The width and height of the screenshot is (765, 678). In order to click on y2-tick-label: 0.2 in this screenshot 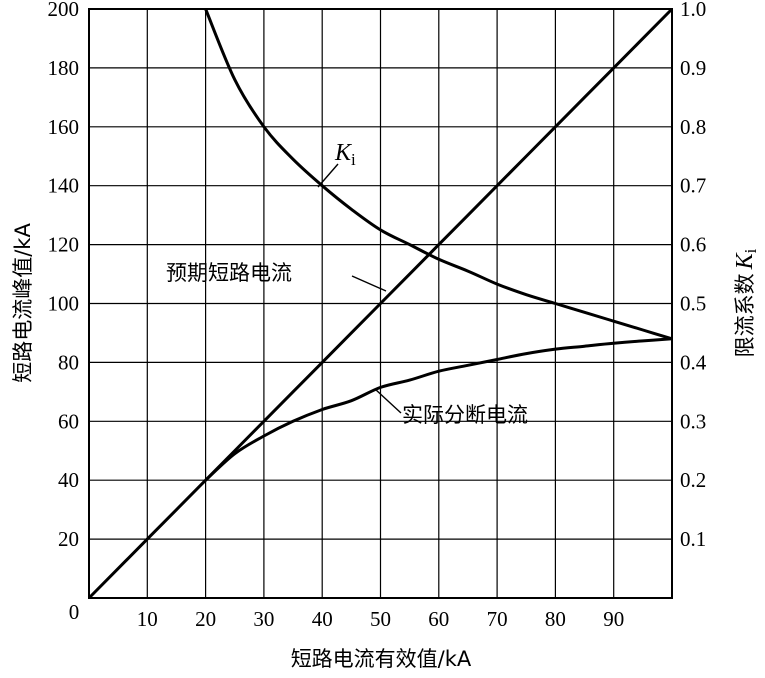, I will do `click(693, 480)`.